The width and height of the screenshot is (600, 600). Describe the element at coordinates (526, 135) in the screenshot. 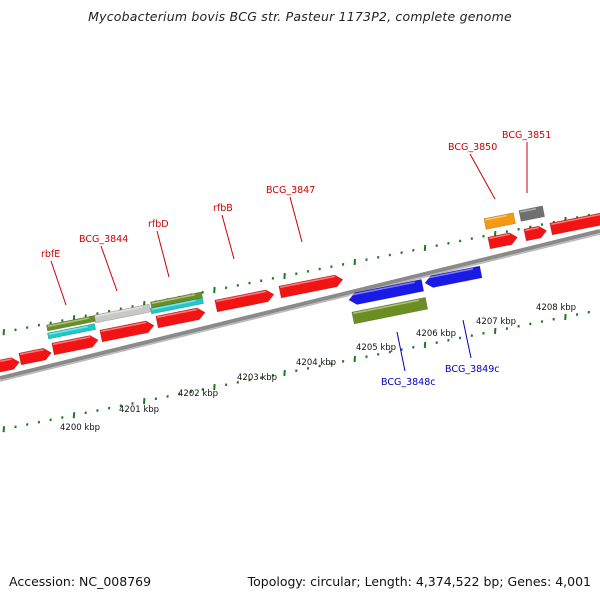

I see `gene-label-bcg-3851: BCG_3851` at that location.